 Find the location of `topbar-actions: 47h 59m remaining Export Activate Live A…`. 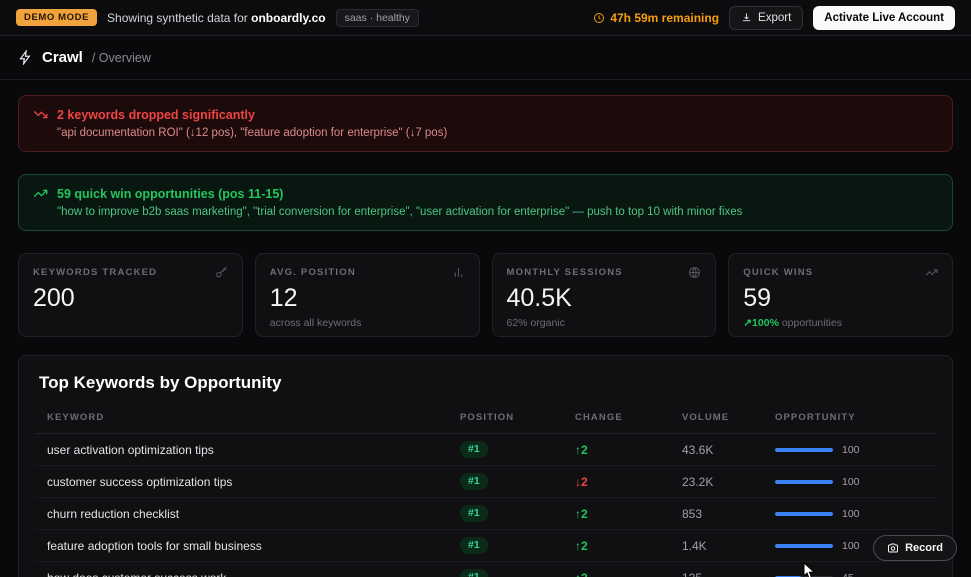

topbar-actions: 47h 59m remaining Export Activate Live A… is located at coordinates (774, 17).